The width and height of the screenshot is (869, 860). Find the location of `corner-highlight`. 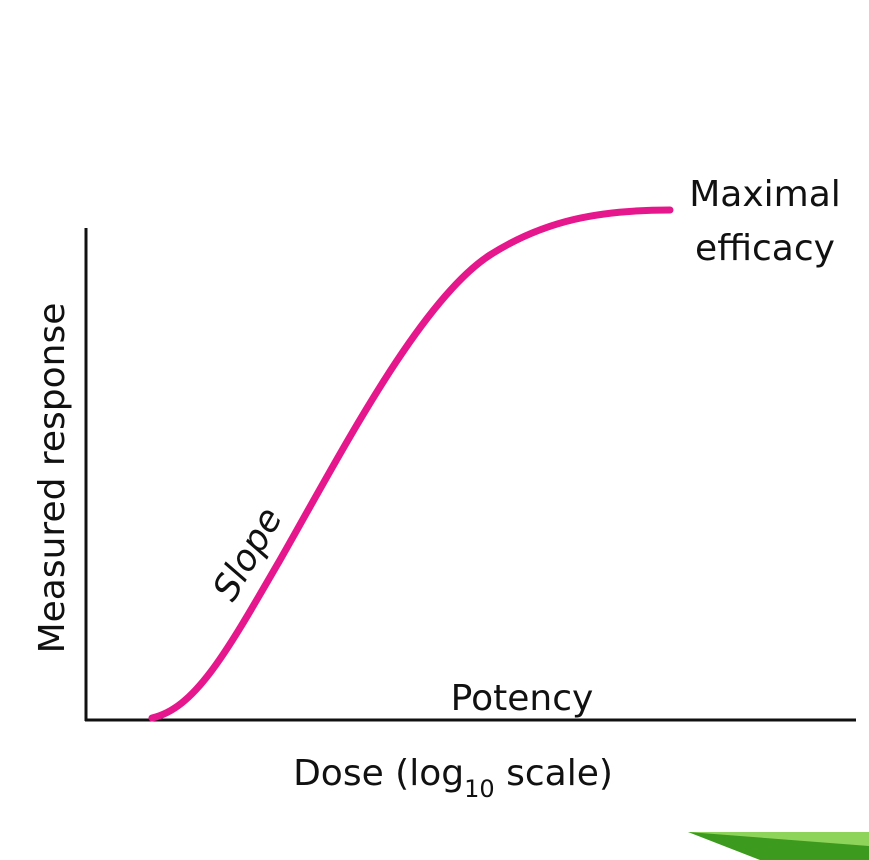

corner-highlight is located at coordinates (778, 839).